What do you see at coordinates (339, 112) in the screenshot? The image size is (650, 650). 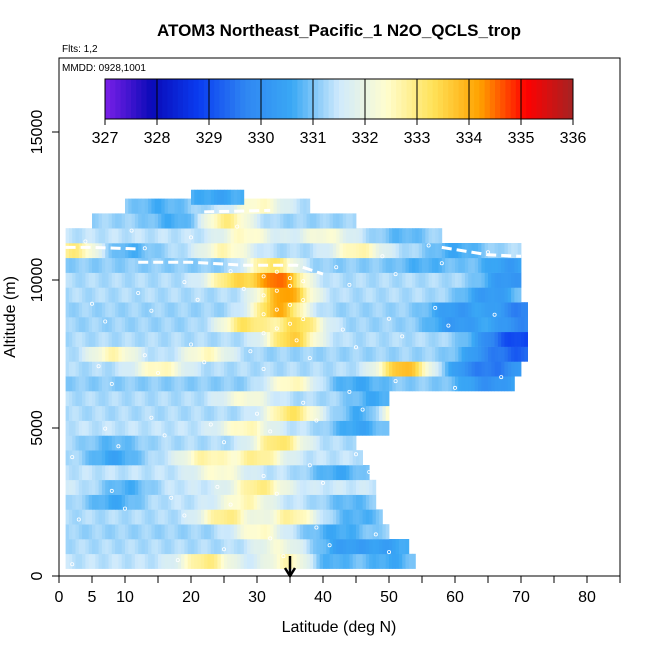 I see `colorbar: 327 328 329 330 331 332 333 334 335 336` at bounding box center [339, 112].